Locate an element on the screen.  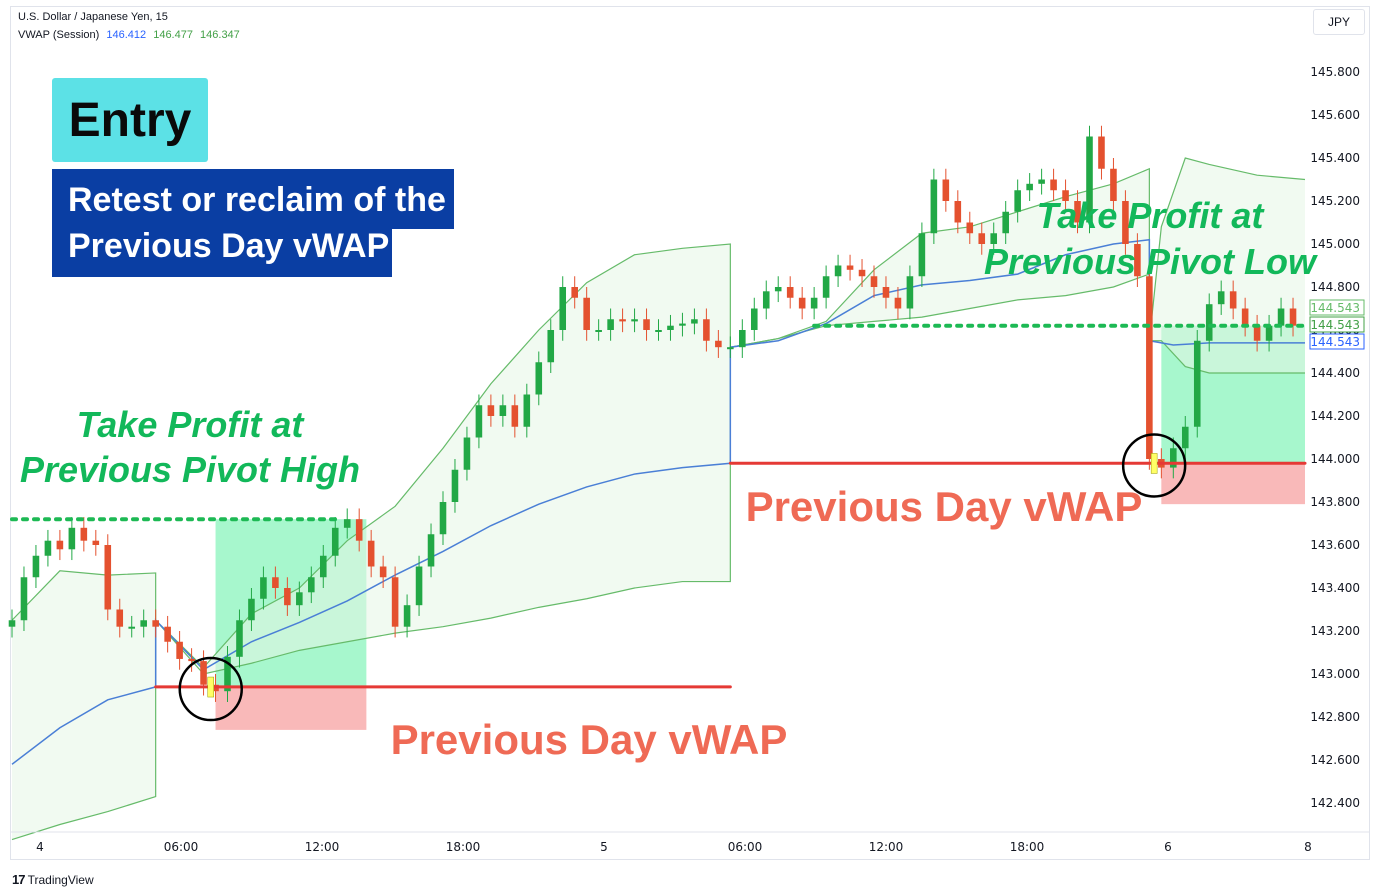
entry-description-line2: Previous Day vWAP is located at coordinates (222, 250).